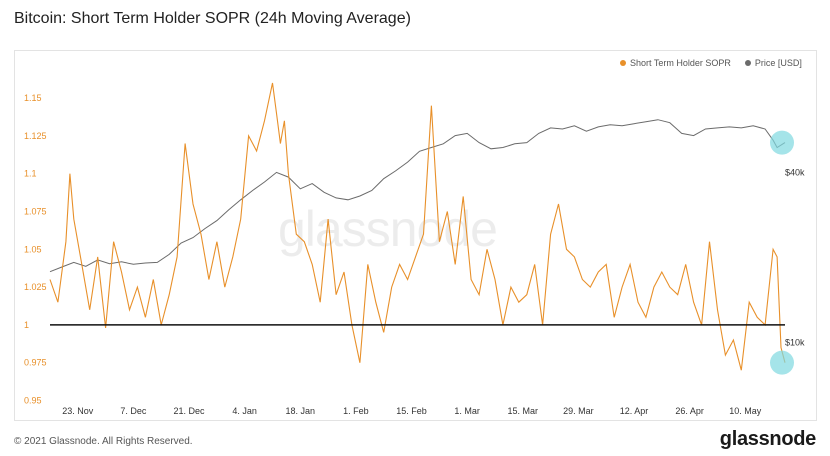  What do you see at coordinates (782, 362) in the screenshot?
I see `sopr-highlight-marker` at bounding box center [782, 362].